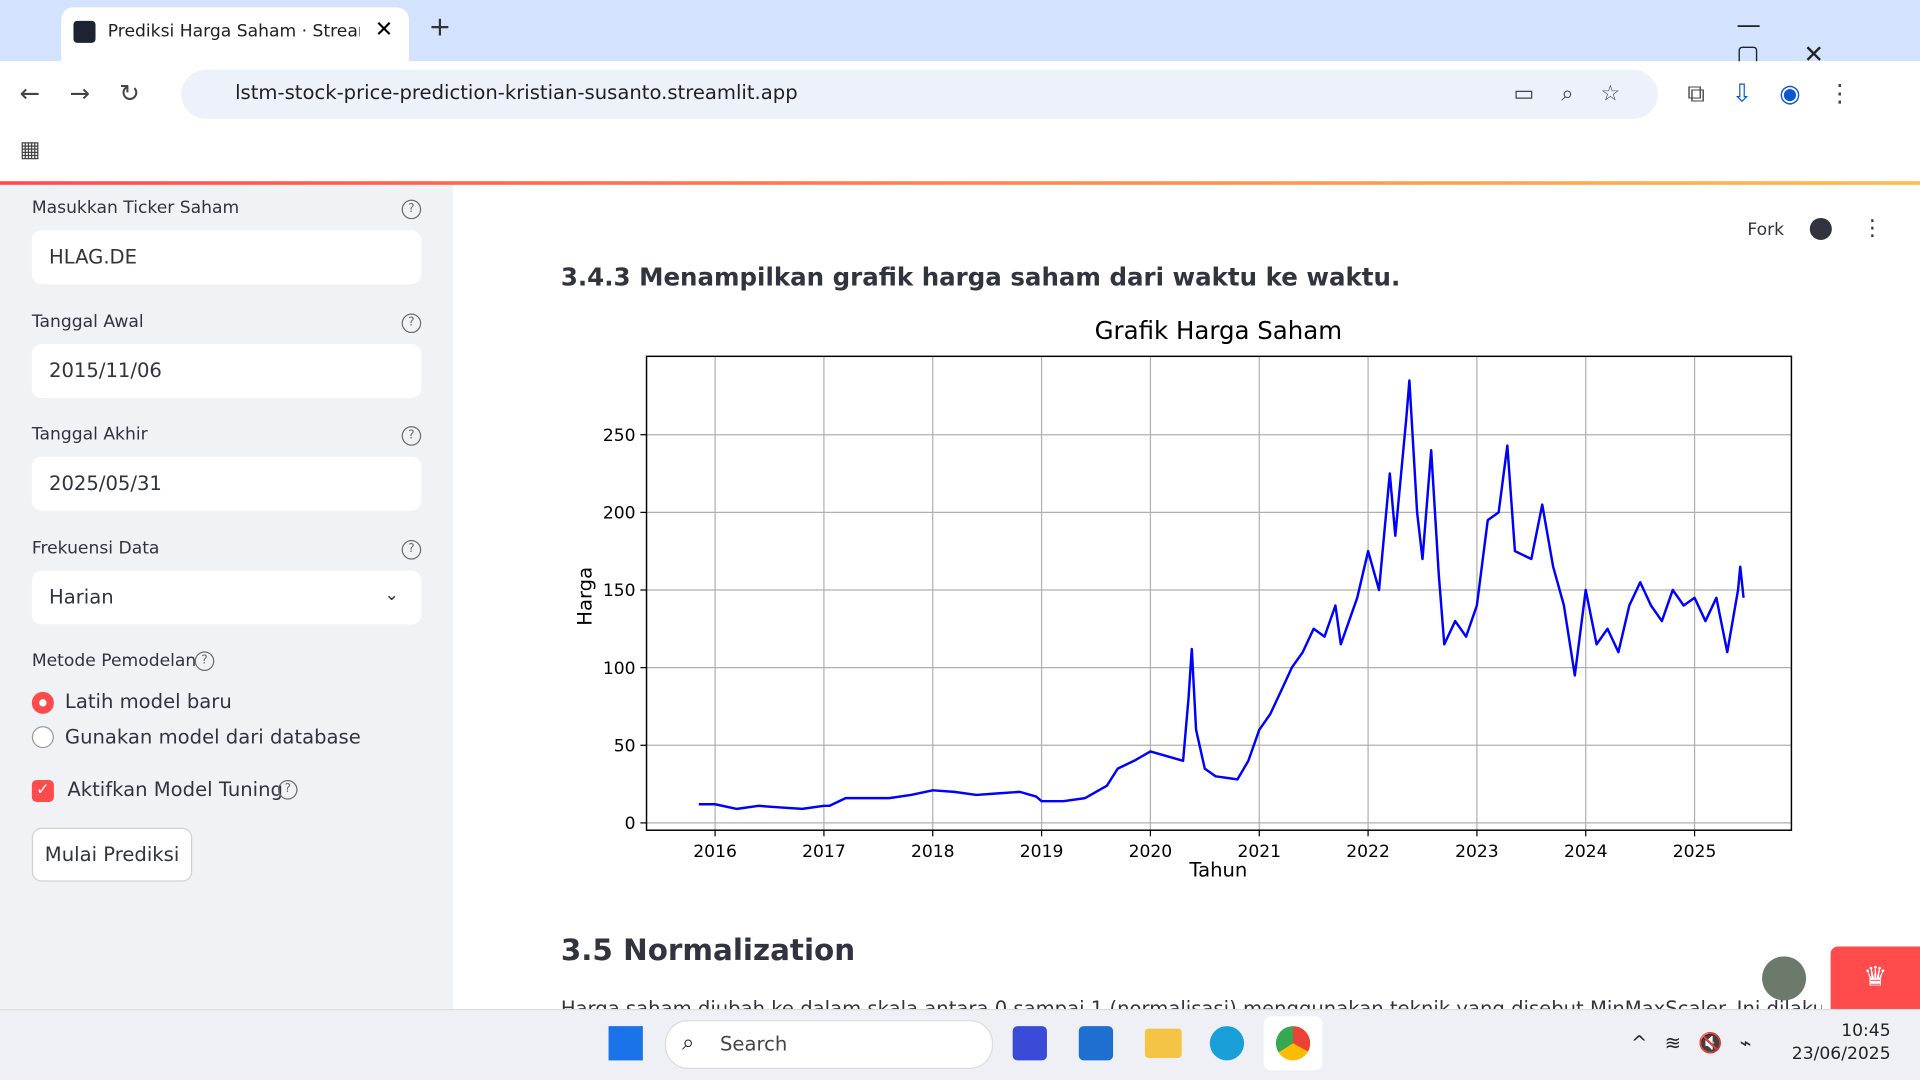 The height and width of the screenshot is (1080, 1920). Describe the element at coordinates (212, 736) in the screenshot. I see `radio-option: Gunakan model dari database` at that location.